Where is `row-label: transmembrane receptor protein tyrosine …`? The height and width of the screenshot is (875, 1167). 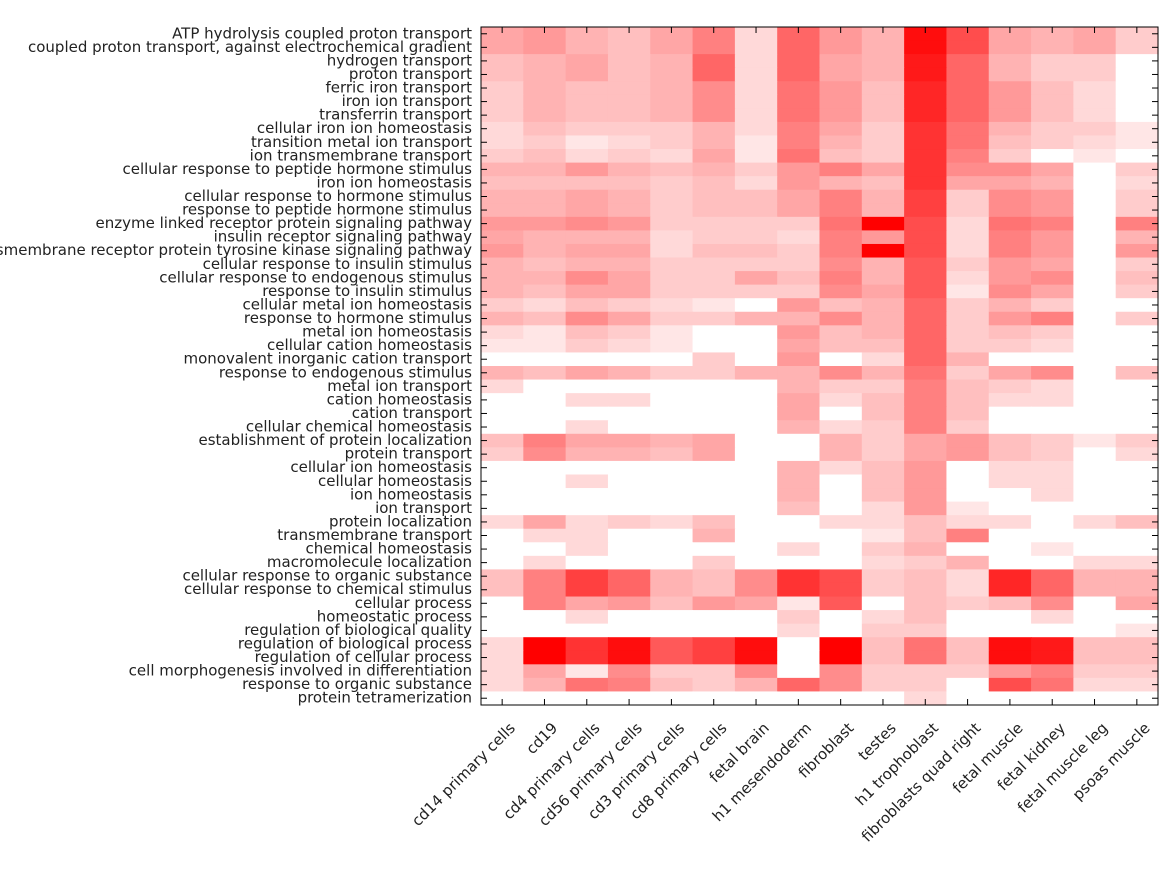 row-label: transmembrane receptor protein tyrosine … is located at coordinates (236, 250).